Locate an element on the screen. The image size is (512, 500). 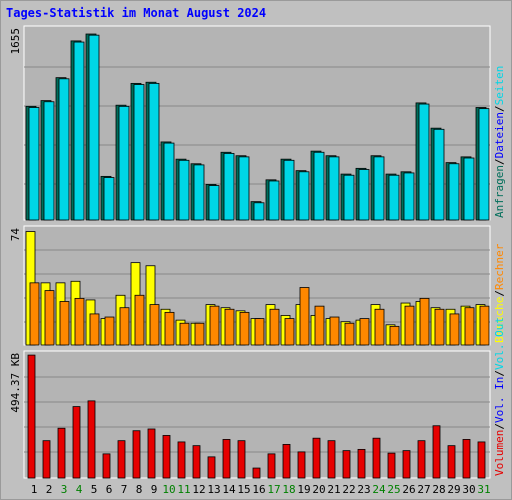
x-tick-label-day-14: 14 is located at coordinates (229, 489).